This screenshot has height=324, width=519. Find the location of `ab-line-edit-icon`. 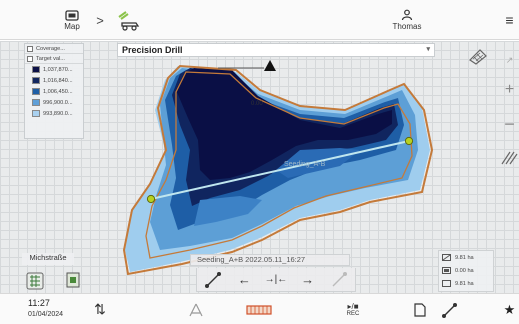

ab-line-edit-icon is located at coordinates (212, 279).